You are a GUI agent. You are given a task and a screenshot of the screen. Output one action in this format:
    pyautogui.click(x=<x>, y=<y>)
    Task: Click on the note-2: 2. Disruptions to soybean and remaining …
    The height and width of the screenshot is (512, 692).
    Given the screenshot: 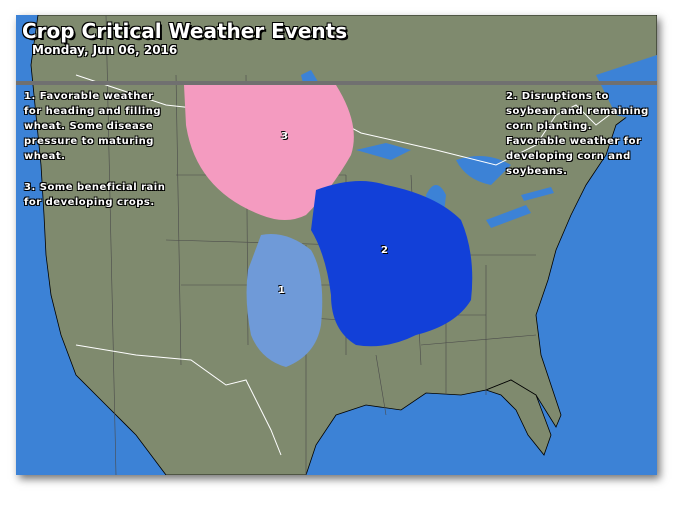 What is the action you would take?
    pyautogui.click(x=577, y=134)
    